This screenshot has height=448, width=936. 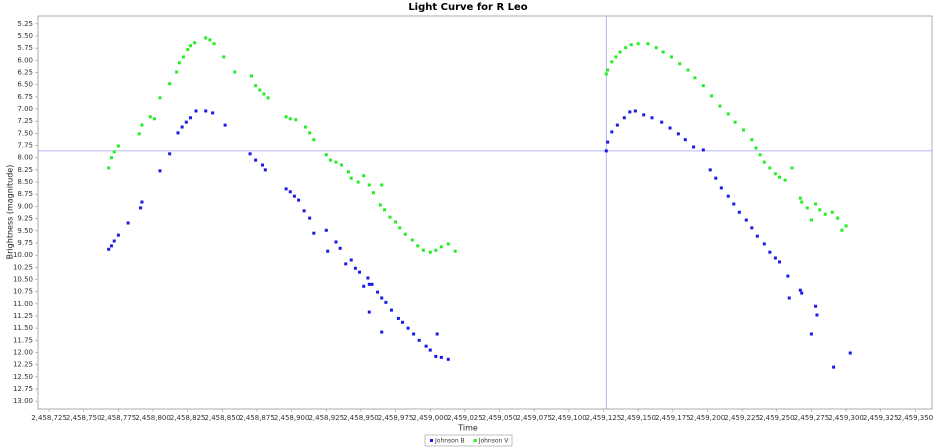 What do you see at coordinates (23, 316) in the screenshot?
I see `y-tick-label: 11.25` at bounding box center [23, 316].